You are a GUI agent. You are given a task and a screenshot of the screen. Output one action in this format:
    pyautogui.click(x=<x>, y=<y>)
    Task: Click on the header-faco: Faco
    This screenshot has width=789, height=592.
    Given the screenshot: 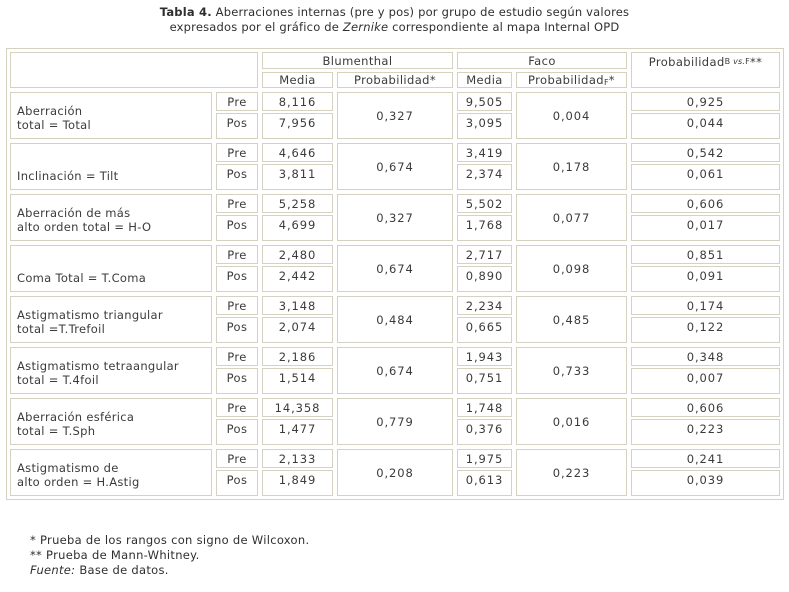 What is the action you would take?
    pyautogui.click(x=542, y=60)
    